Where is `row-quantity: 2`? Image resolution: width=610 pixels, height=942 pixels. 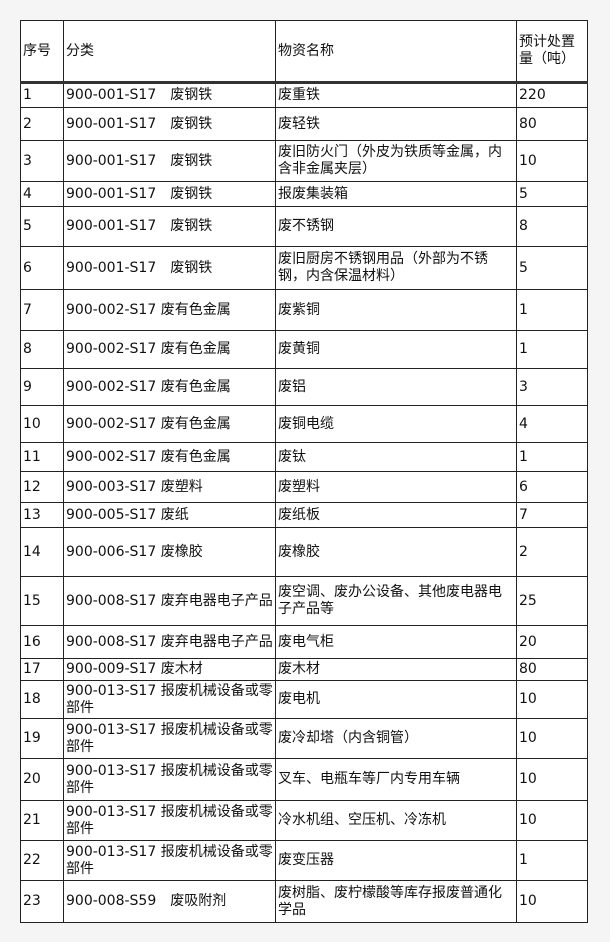 row-quantity: 2 is located at coordinates (552, 552).